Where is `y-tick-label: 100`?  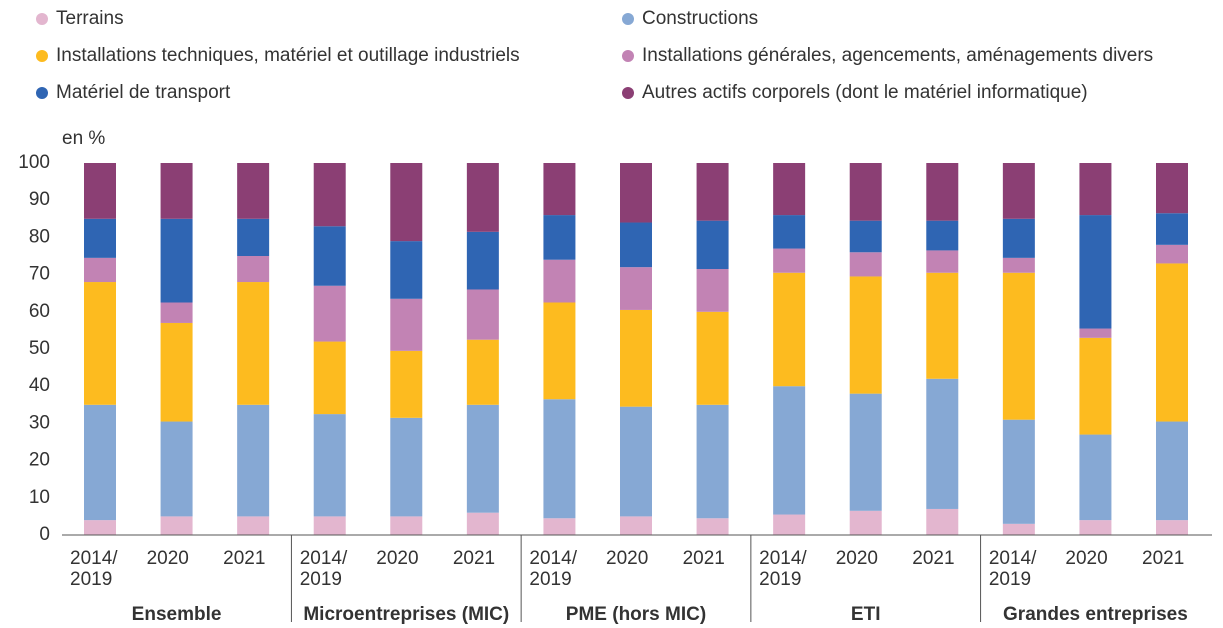 y-tick-label: 100 is located at coordinates (34, 162).